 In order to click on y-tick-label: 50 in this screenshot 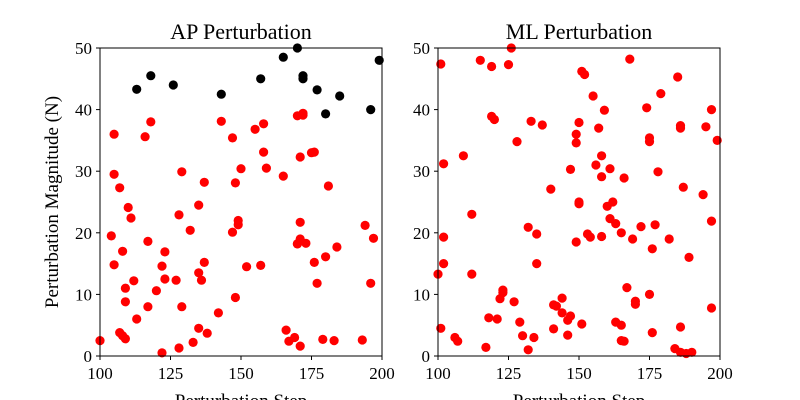, I will do `click(421, 48)`.